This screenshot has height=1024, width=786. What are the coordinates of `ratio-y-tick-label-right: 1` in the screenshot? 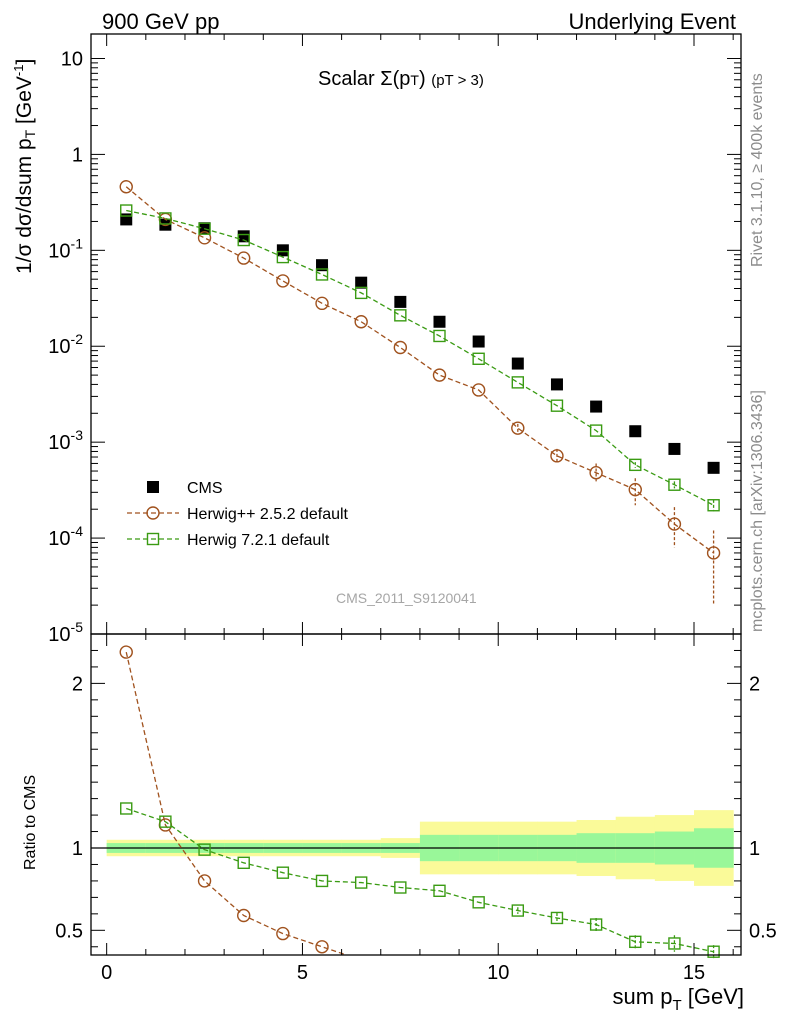 It's located at (754, 849).